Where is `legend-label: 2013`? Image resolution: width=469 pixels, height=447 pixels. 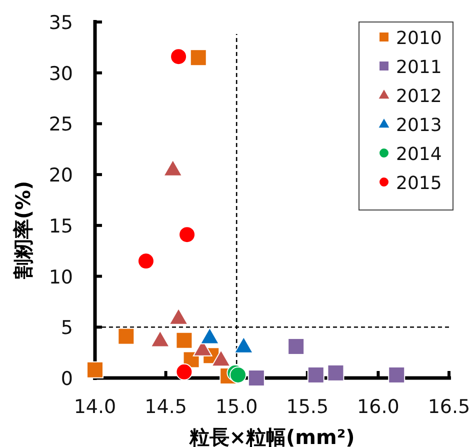
legend-label: 2013 is located at coordinates (419, 125).